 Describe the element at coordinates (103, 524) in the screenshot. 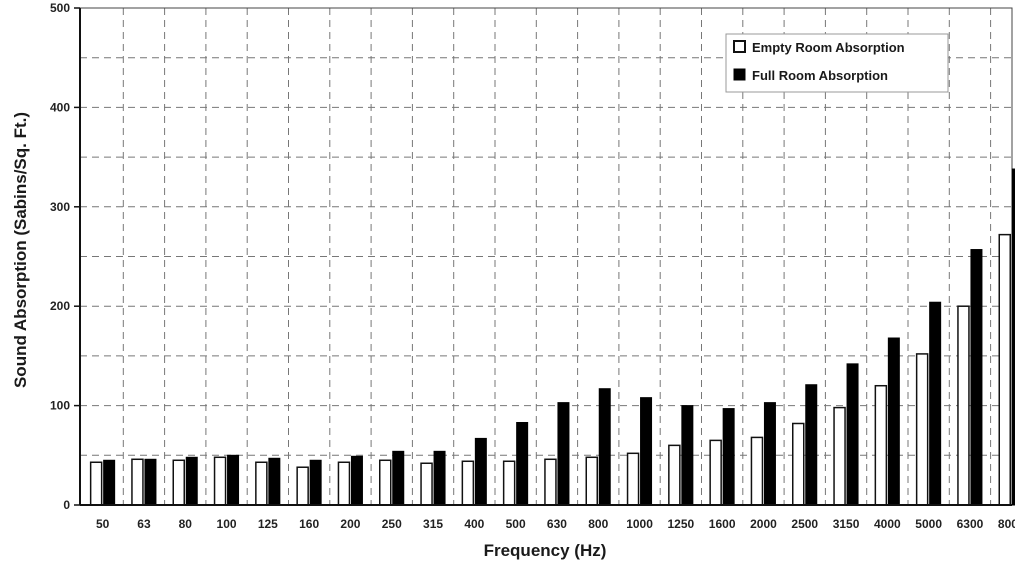

I see `x-tick-label: 50` at that location.